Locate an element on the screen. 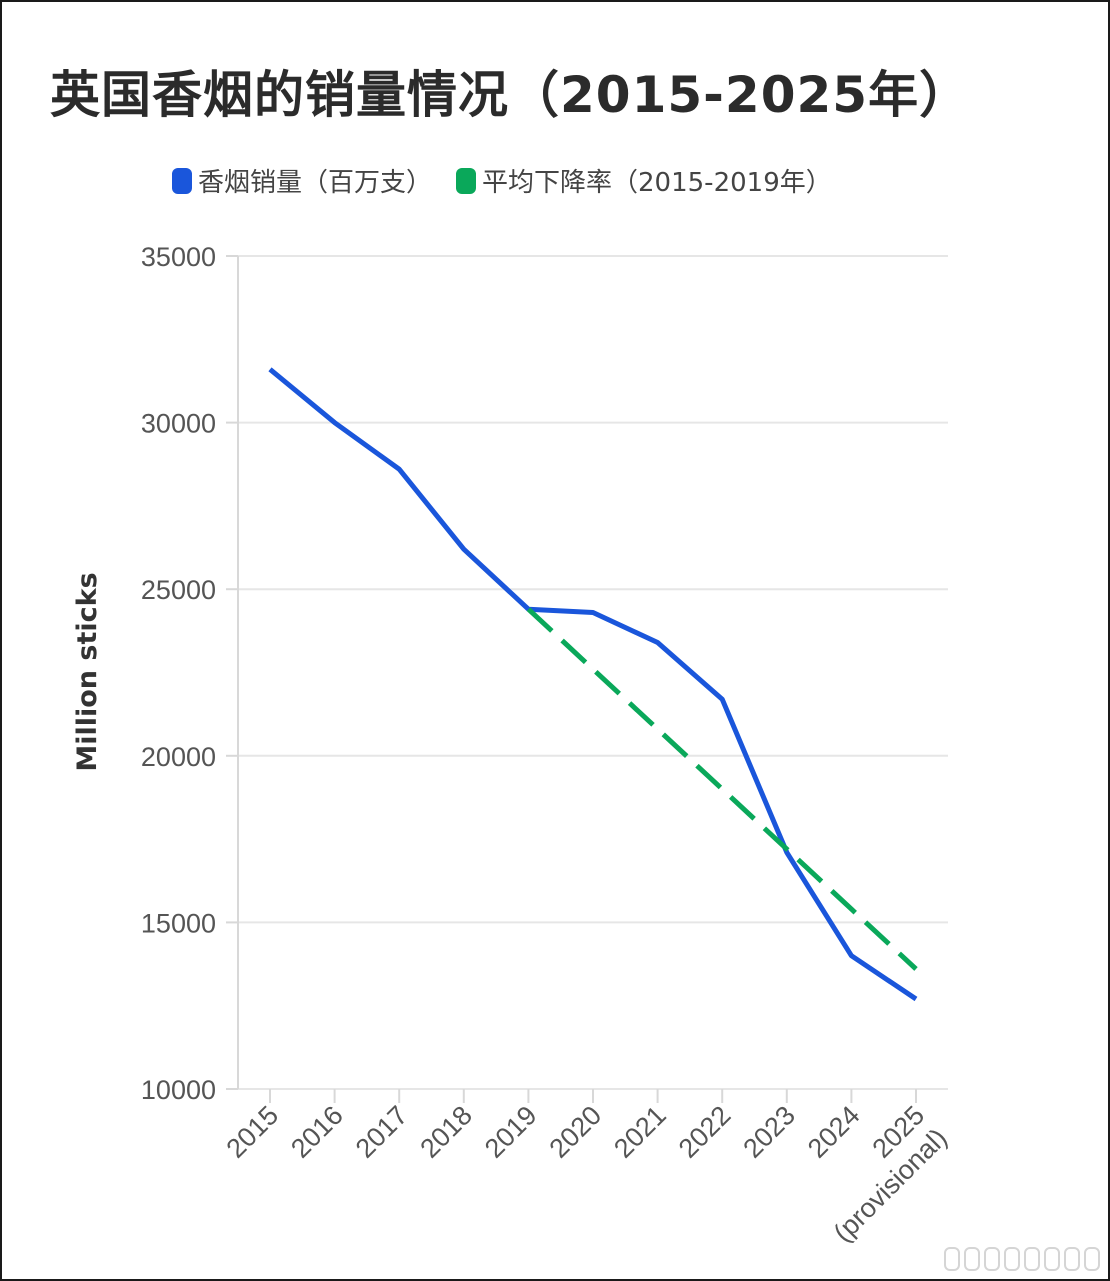  x-tick-label: 2024 is located at coordinates (834, 1132).